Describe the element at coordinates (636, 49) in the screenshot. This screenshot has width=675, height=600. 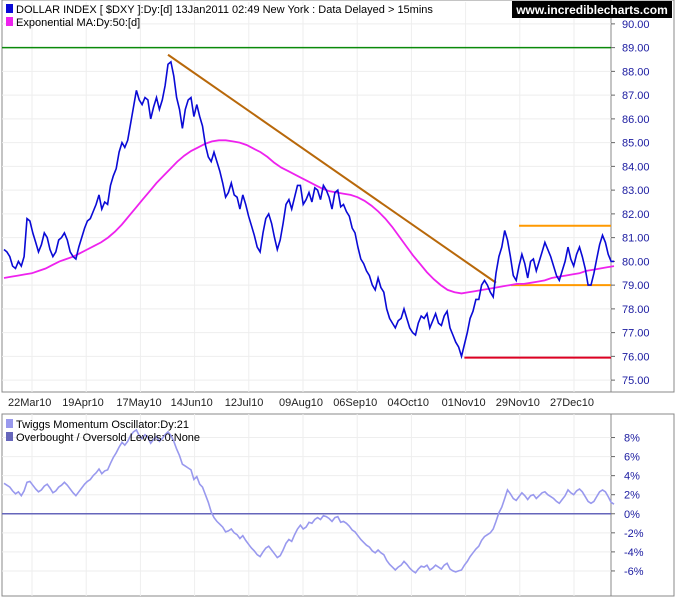
I see `price-y-tick-label: 89.00` at that location.